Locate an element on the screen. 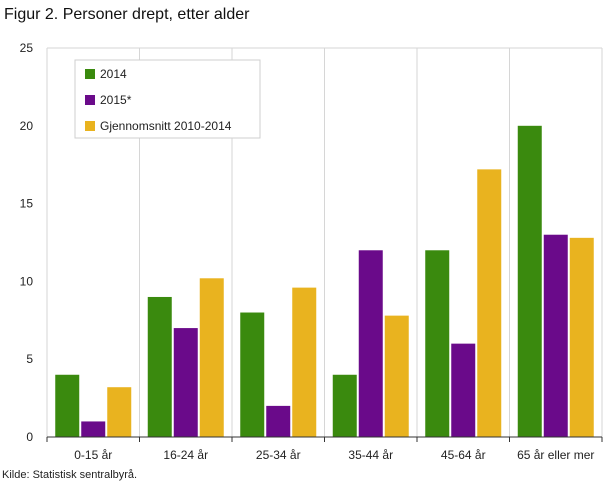 The image size is (609, 487). bar-2015--4 is located at coordinates (463, 390).